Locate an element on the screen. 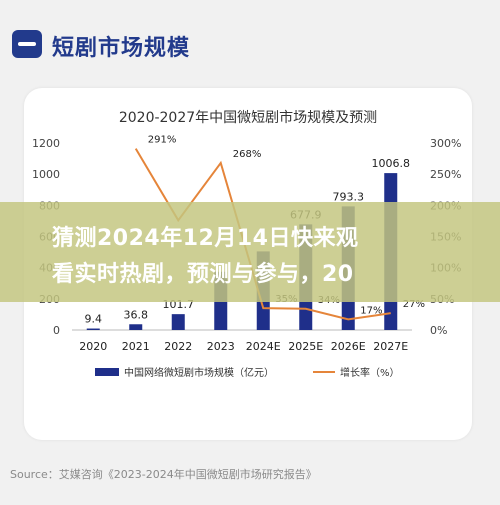  legend-line-label: 增长率（%） is located at coordinates (370, 372).